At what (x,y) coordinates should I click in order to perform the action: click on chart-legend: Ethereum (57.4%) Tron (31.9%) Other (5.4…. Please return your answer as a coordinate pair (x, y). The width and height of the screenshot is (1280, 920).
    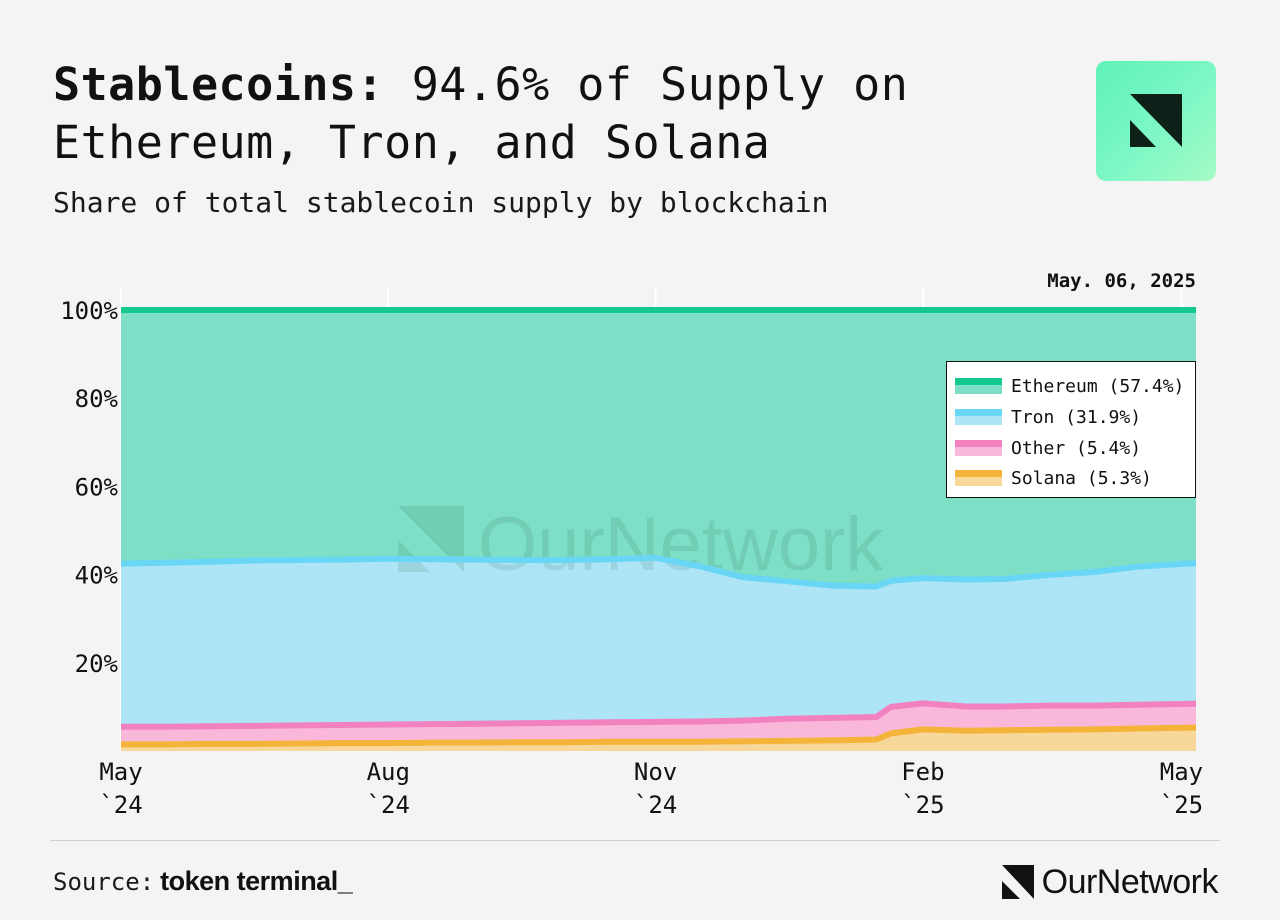
    Looking at the image, I should click on (1071, 429).